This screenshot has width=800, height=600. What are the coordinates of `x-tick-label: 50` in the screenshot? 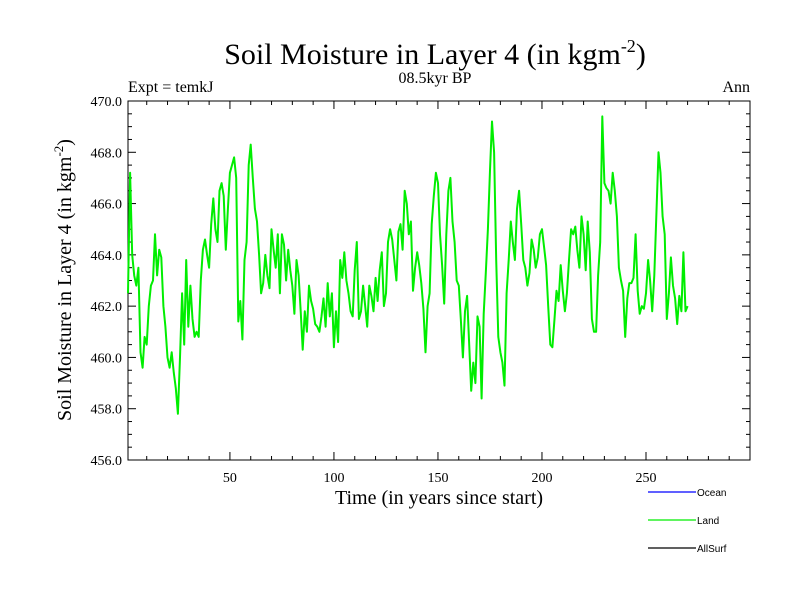 It's located at (230, 478).